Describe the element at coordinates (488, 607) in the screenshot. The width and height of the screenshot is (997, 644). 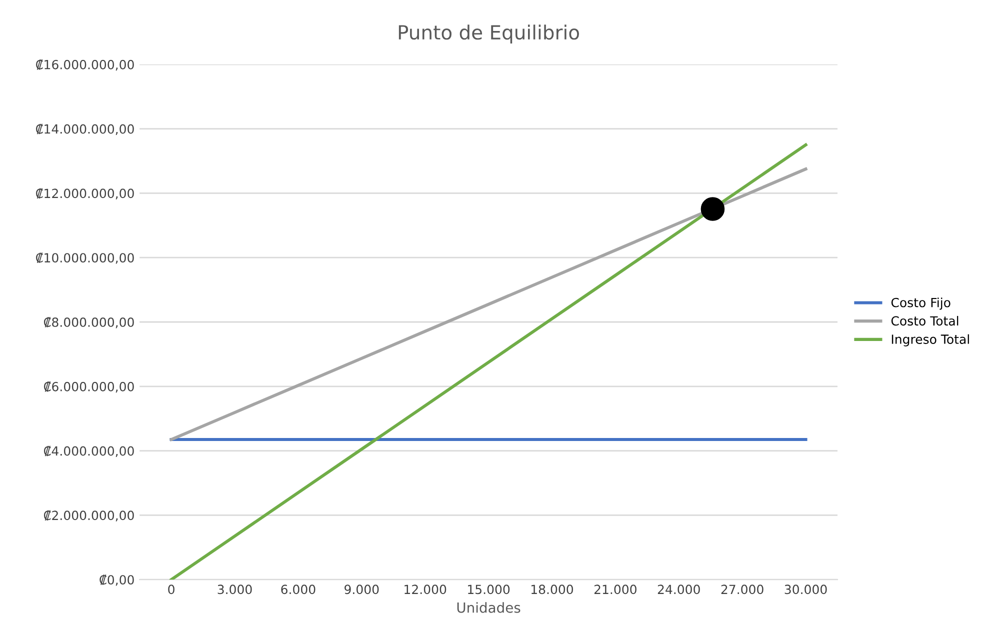
I see `x-axis-title: Unidades` at that location.